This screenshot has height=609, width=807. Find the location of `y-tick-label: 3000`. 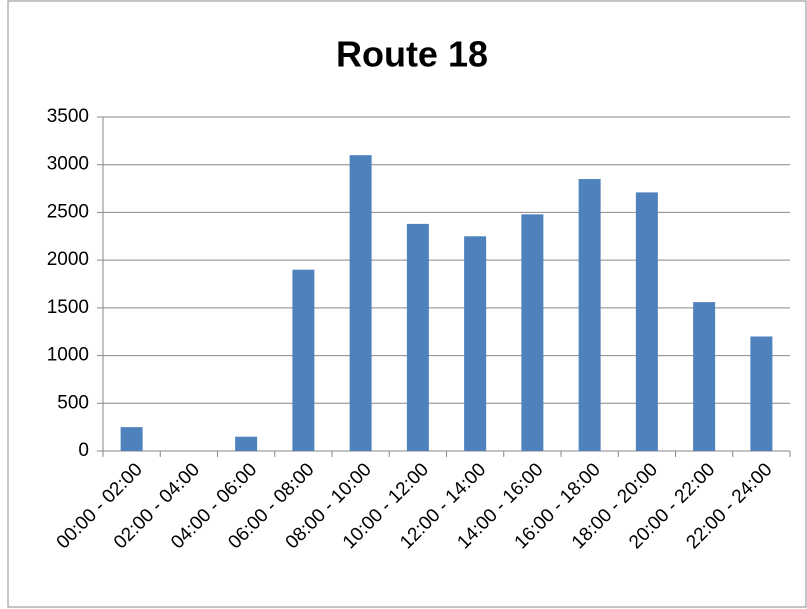

y-tick-label: 3000 is located at coordinates (68, 164).